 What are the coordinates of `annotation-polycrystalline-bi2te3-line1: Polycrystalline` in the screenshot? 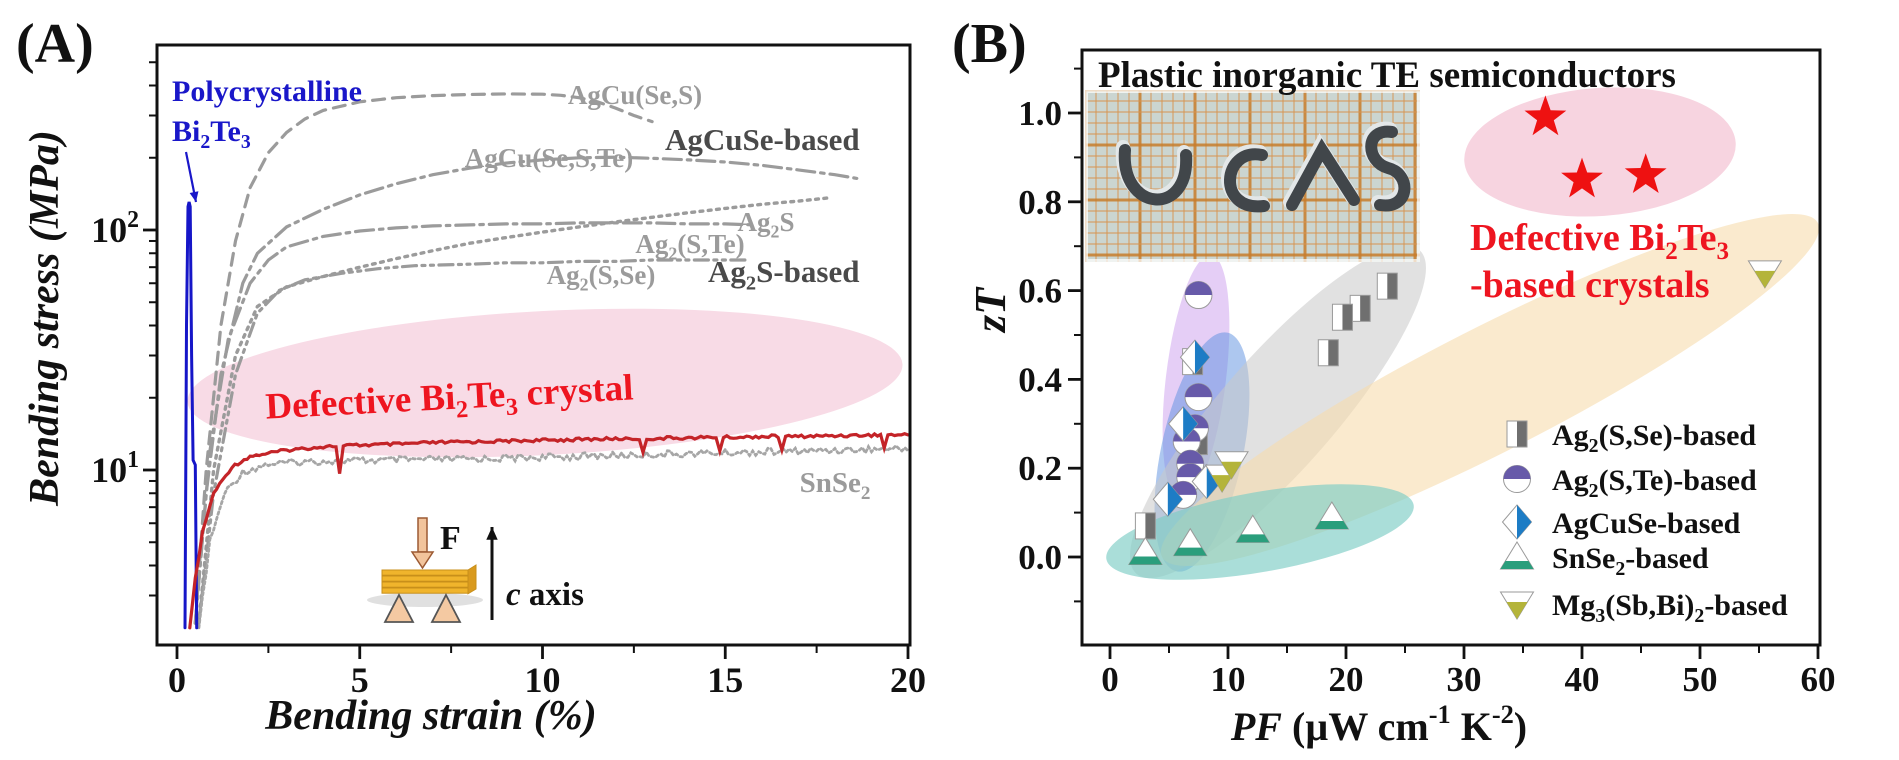 It's located at (267, 91).